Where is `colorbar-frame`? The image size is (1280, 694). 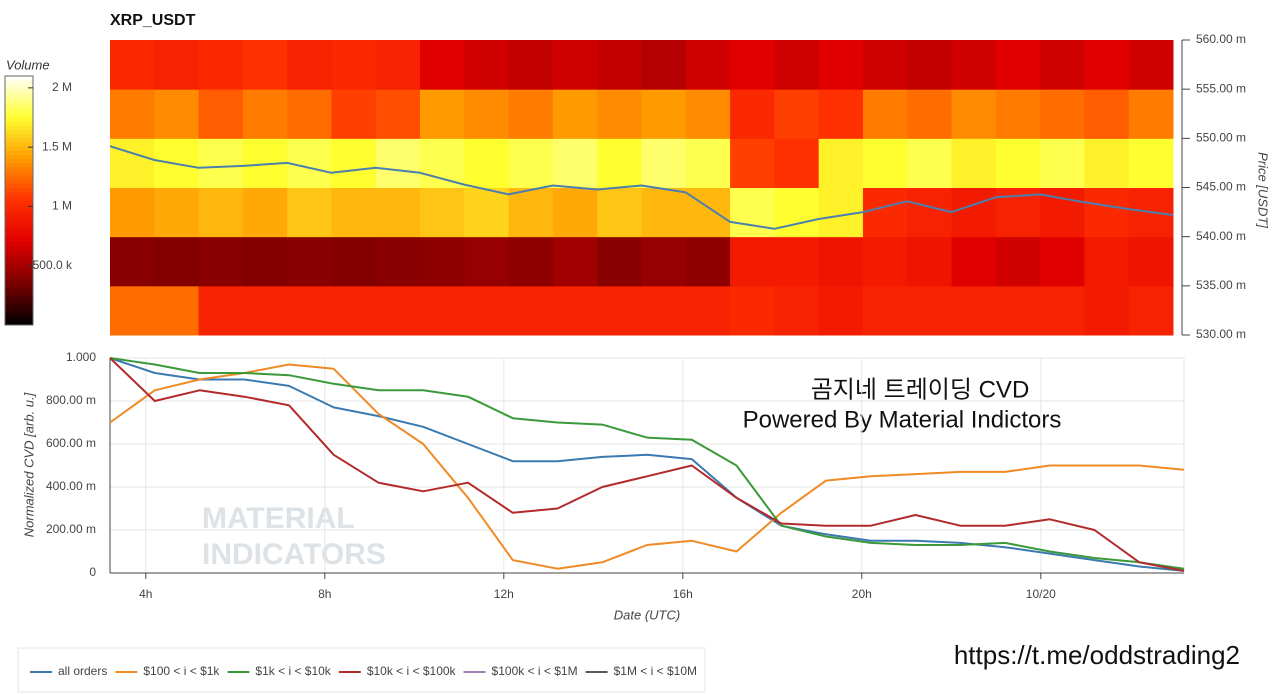
colorbar-frame is located at coordinates (19, 200).